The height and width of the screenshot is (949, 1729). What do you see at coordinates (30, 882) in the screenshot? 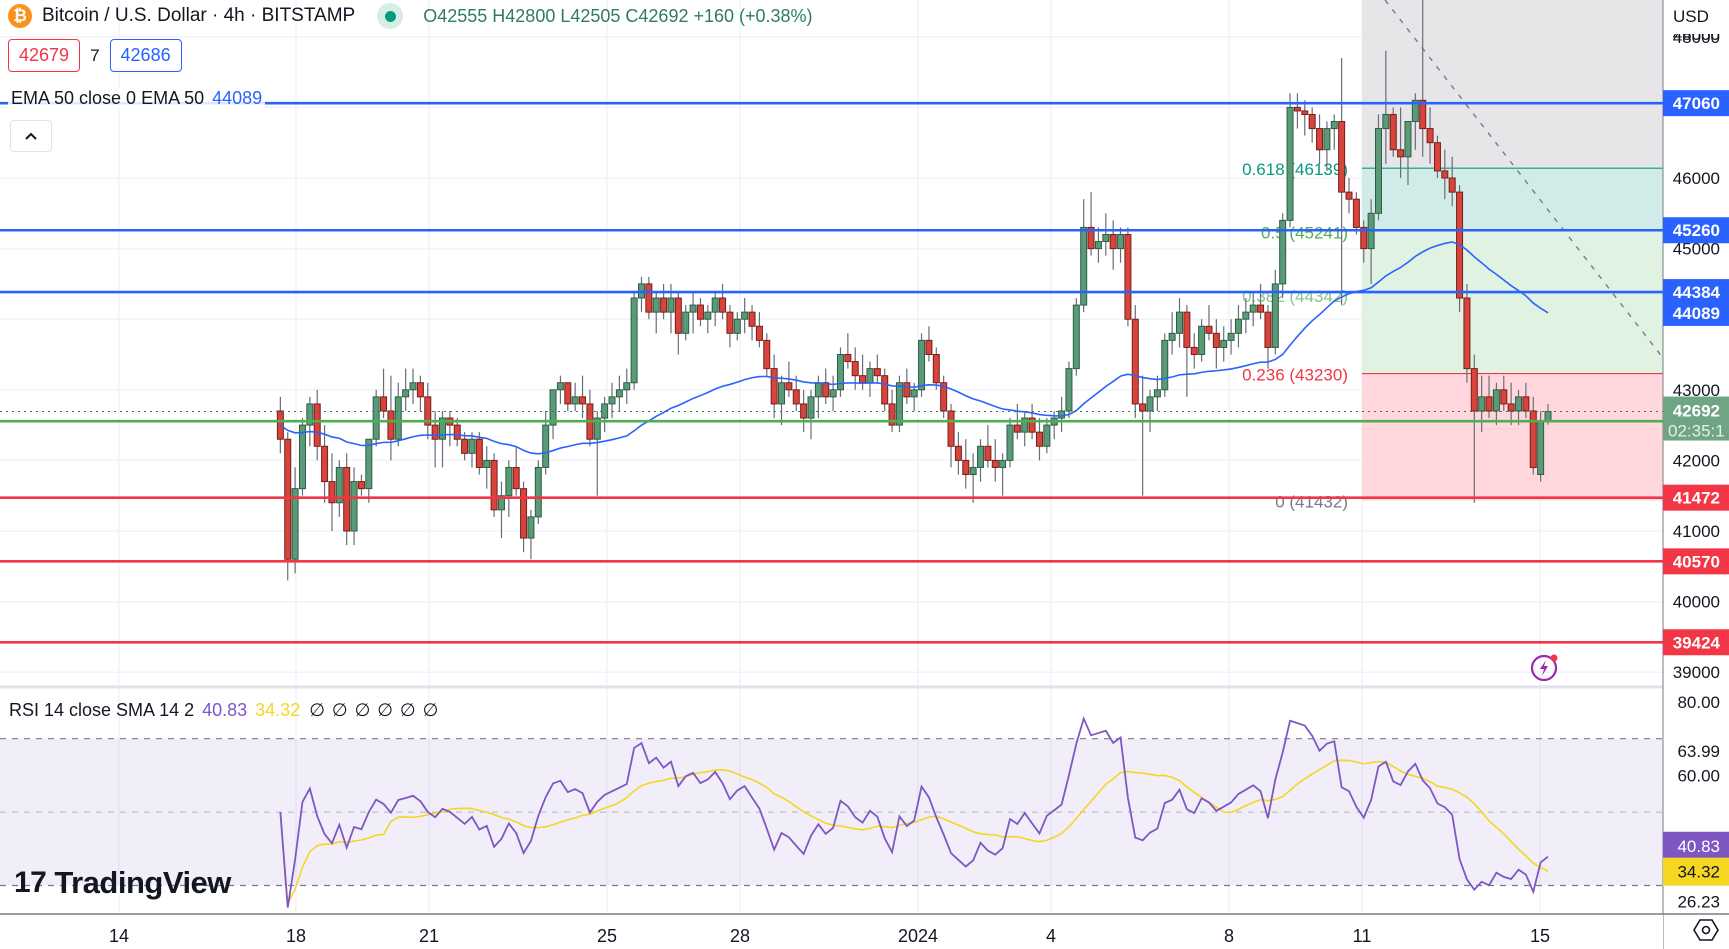
I see `logo-mark: 17` at bounding box center [30, 882].